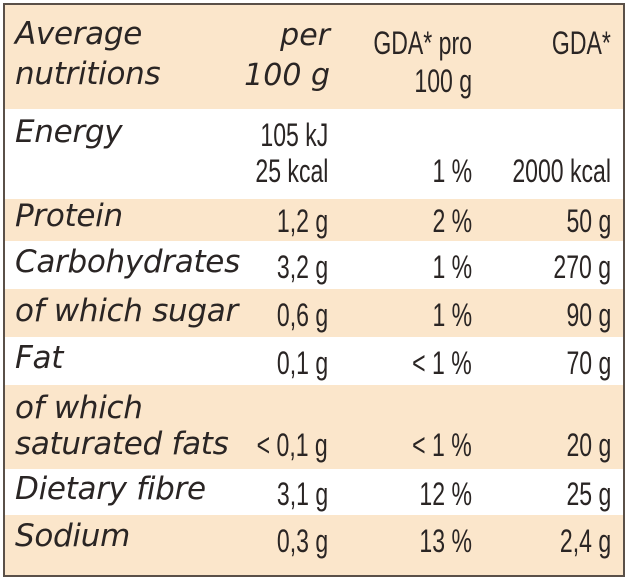 This screenshot has height=580, width=628. I want to click on table-row: Fat 0,1 g < 1 % 70 g, so click(314, 361).